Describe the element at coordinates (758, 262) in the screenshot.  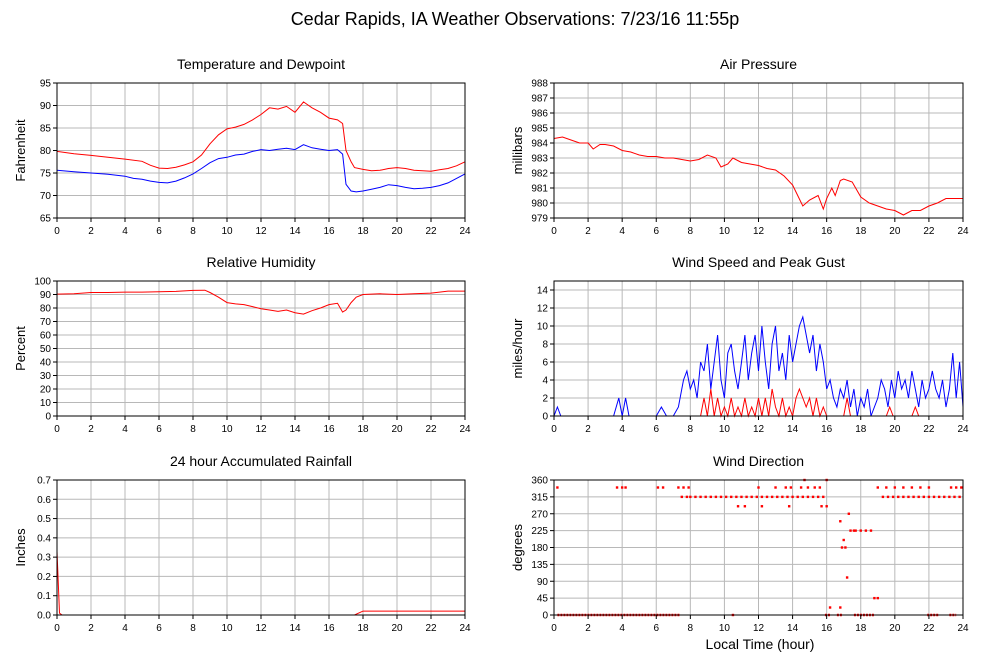
I see `chart-title: Wind Speed and Peak Gust` at that location.